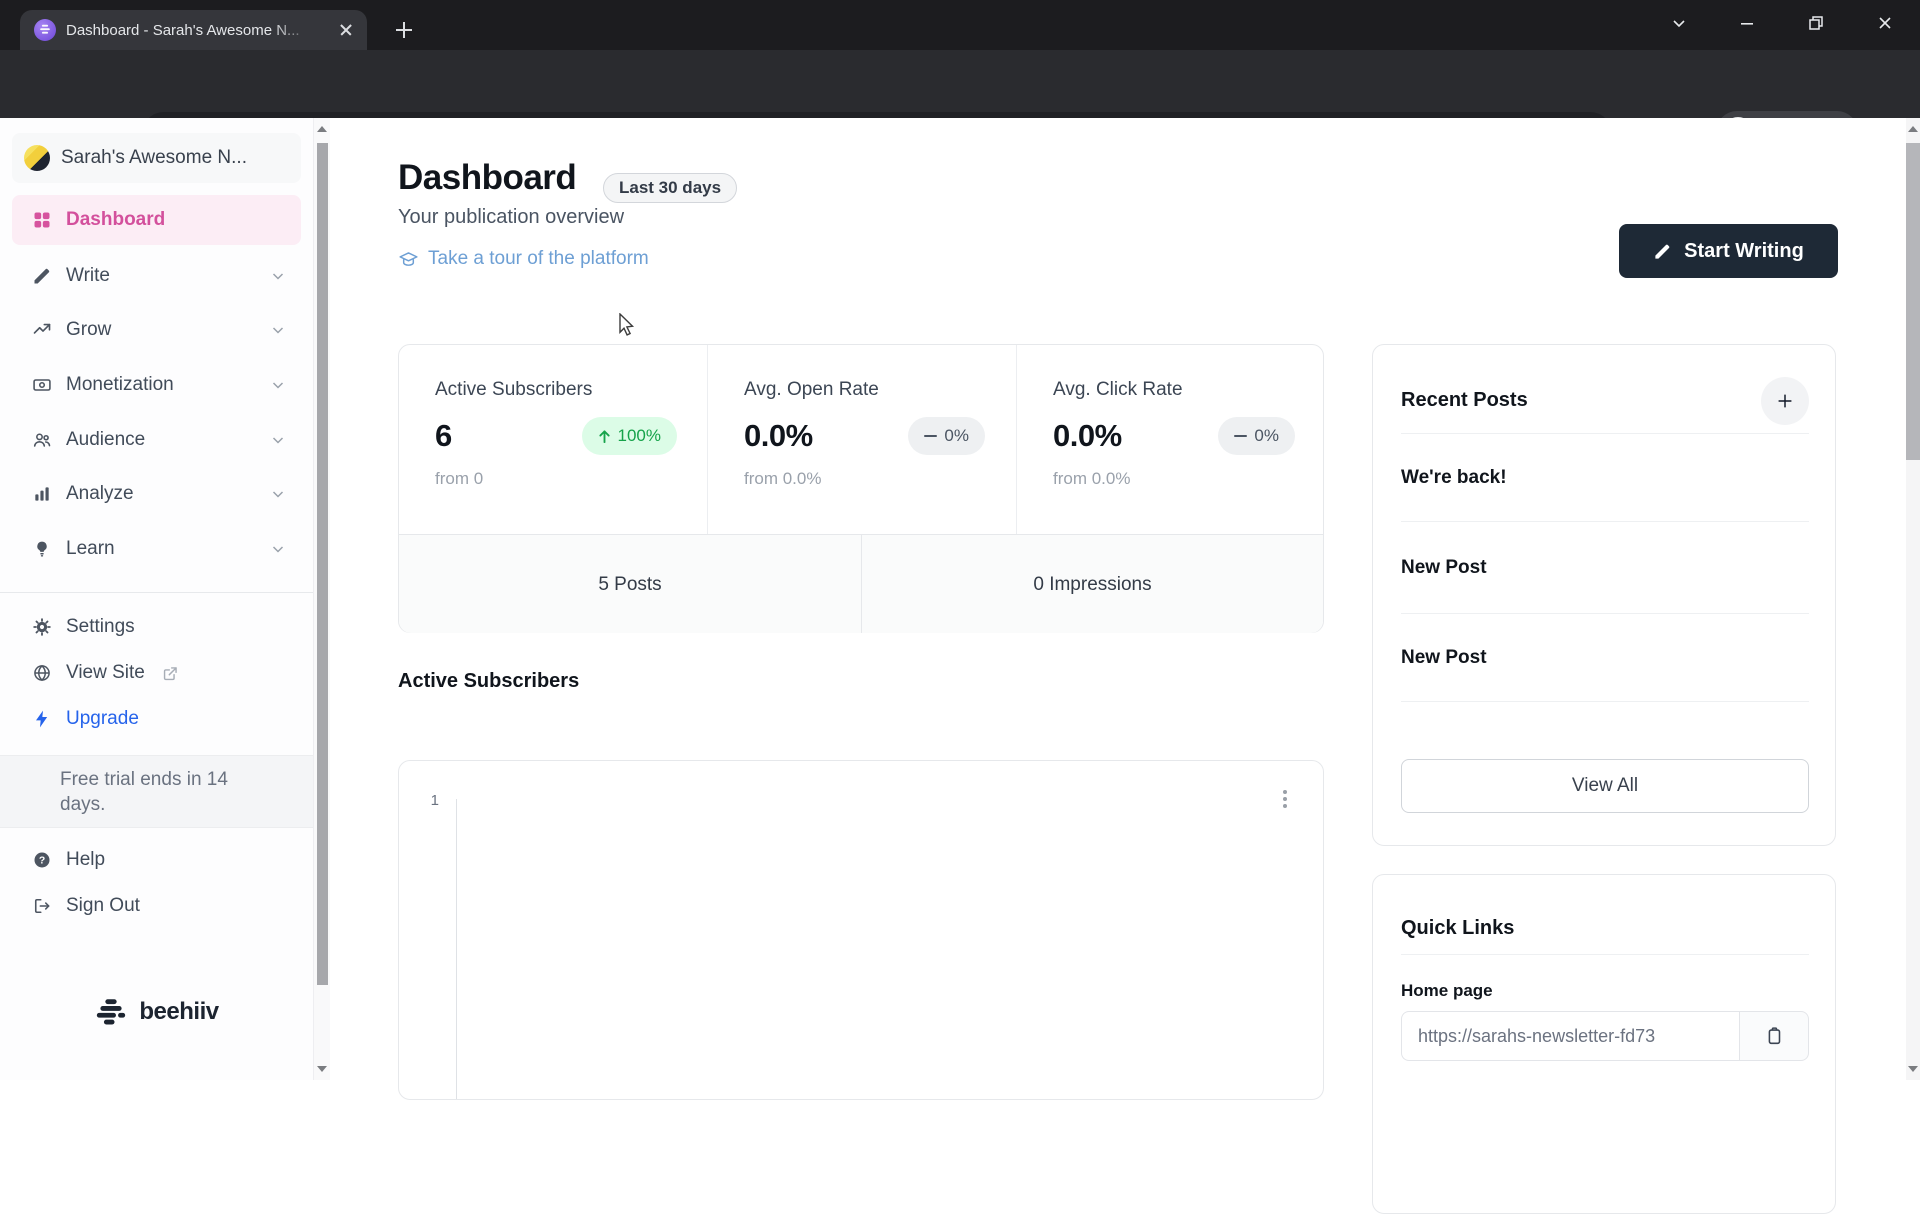 This screenshot has height=1214, width=1920. I want to click on sidebar-item-analyze: Analyze, so click(156, 494).